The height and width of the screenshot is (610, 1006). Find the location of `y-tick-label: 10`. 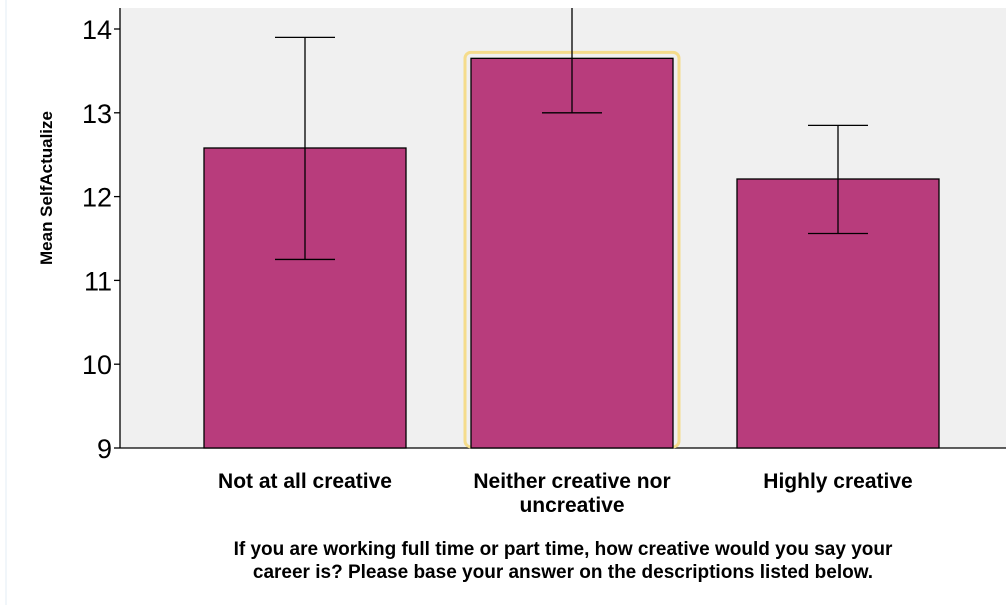

y-tick-label: 10 is located at coordinates (97, 365).